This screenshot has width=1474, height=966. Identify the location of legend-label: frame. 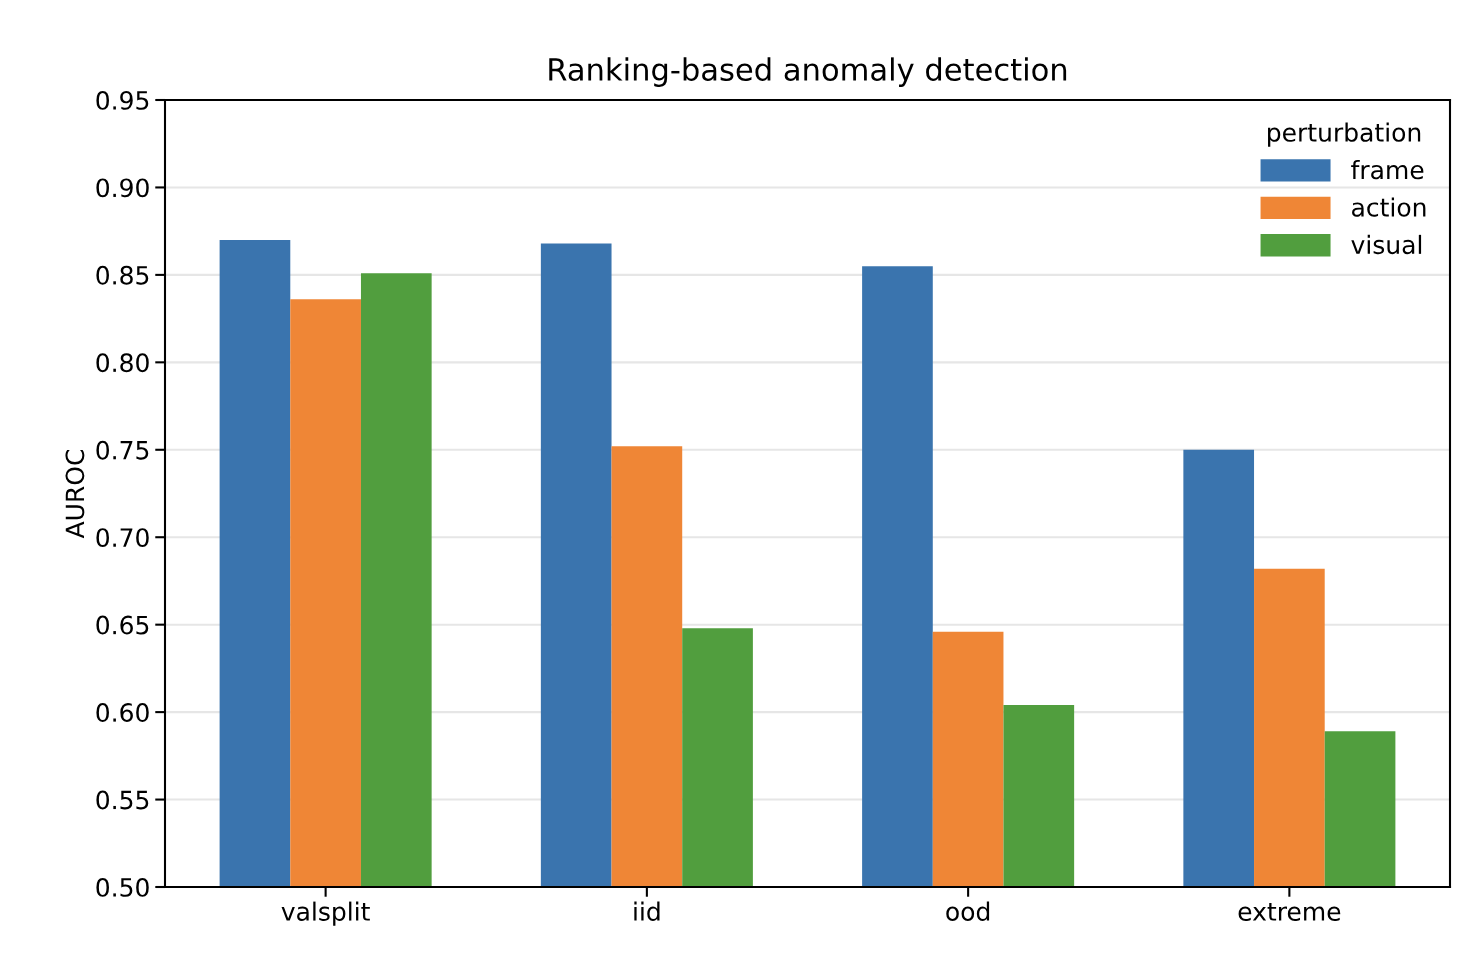
(1387, 169).